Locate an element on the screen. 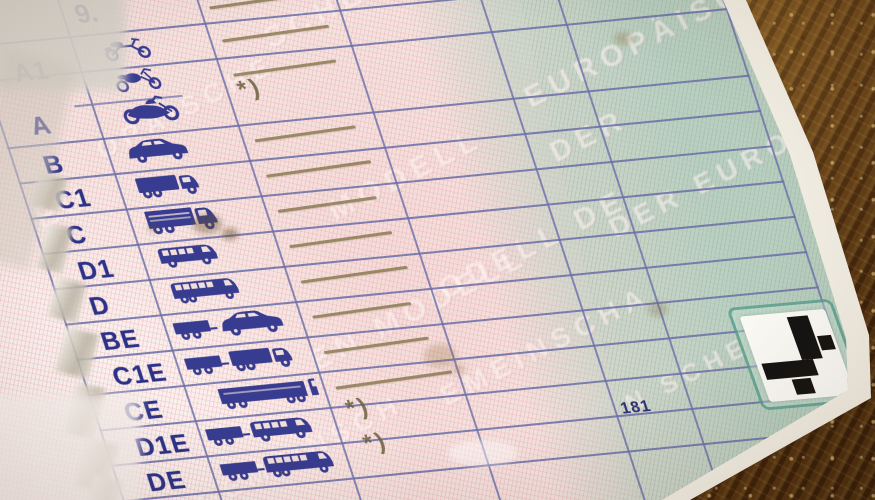 The image size is (875, 500). blurred-bottom-left is located at coordinates (70, 447).